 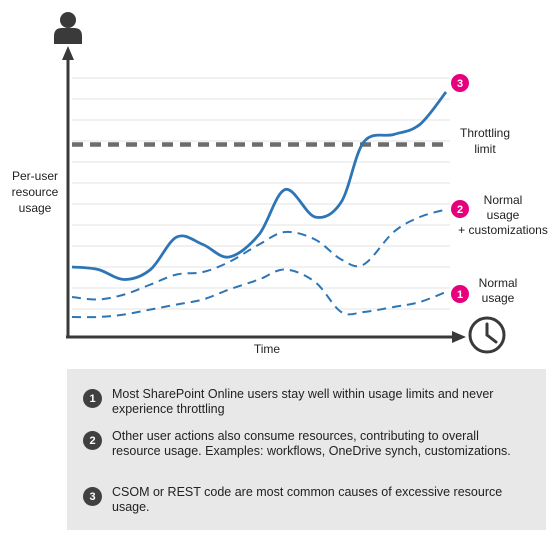 What do you see at coordinates (92, 398) in the screenshot?
I see `note-number-badge: 1` at bounding box center [92, 398].